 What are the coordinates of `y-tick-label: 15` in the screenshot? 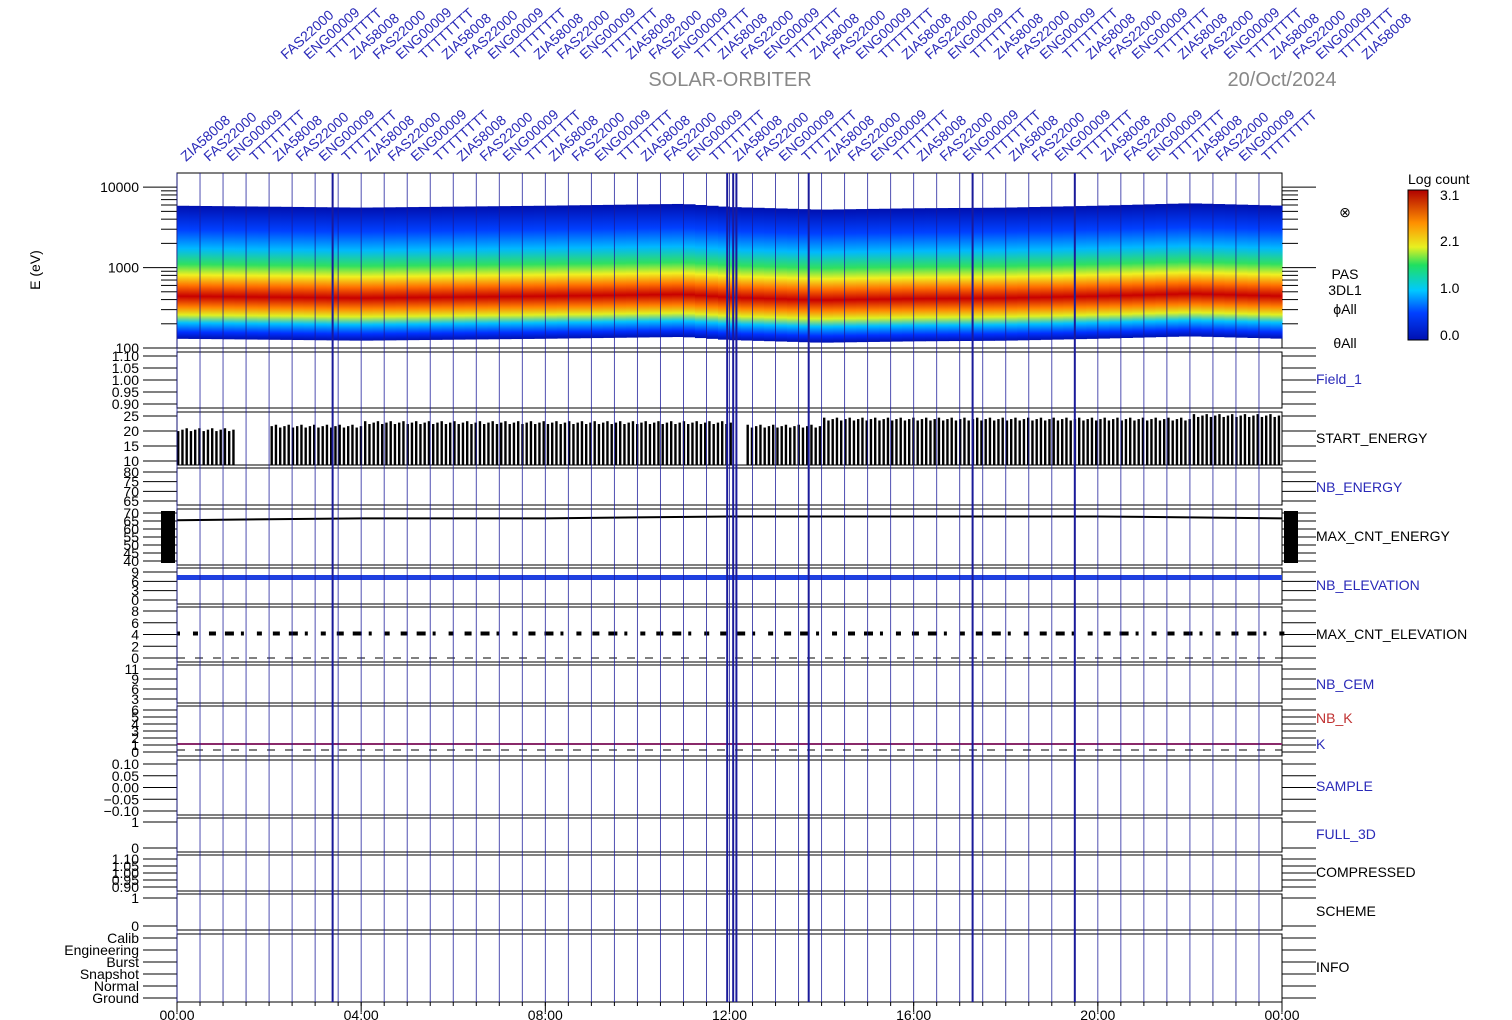 It's located at (131, 446).